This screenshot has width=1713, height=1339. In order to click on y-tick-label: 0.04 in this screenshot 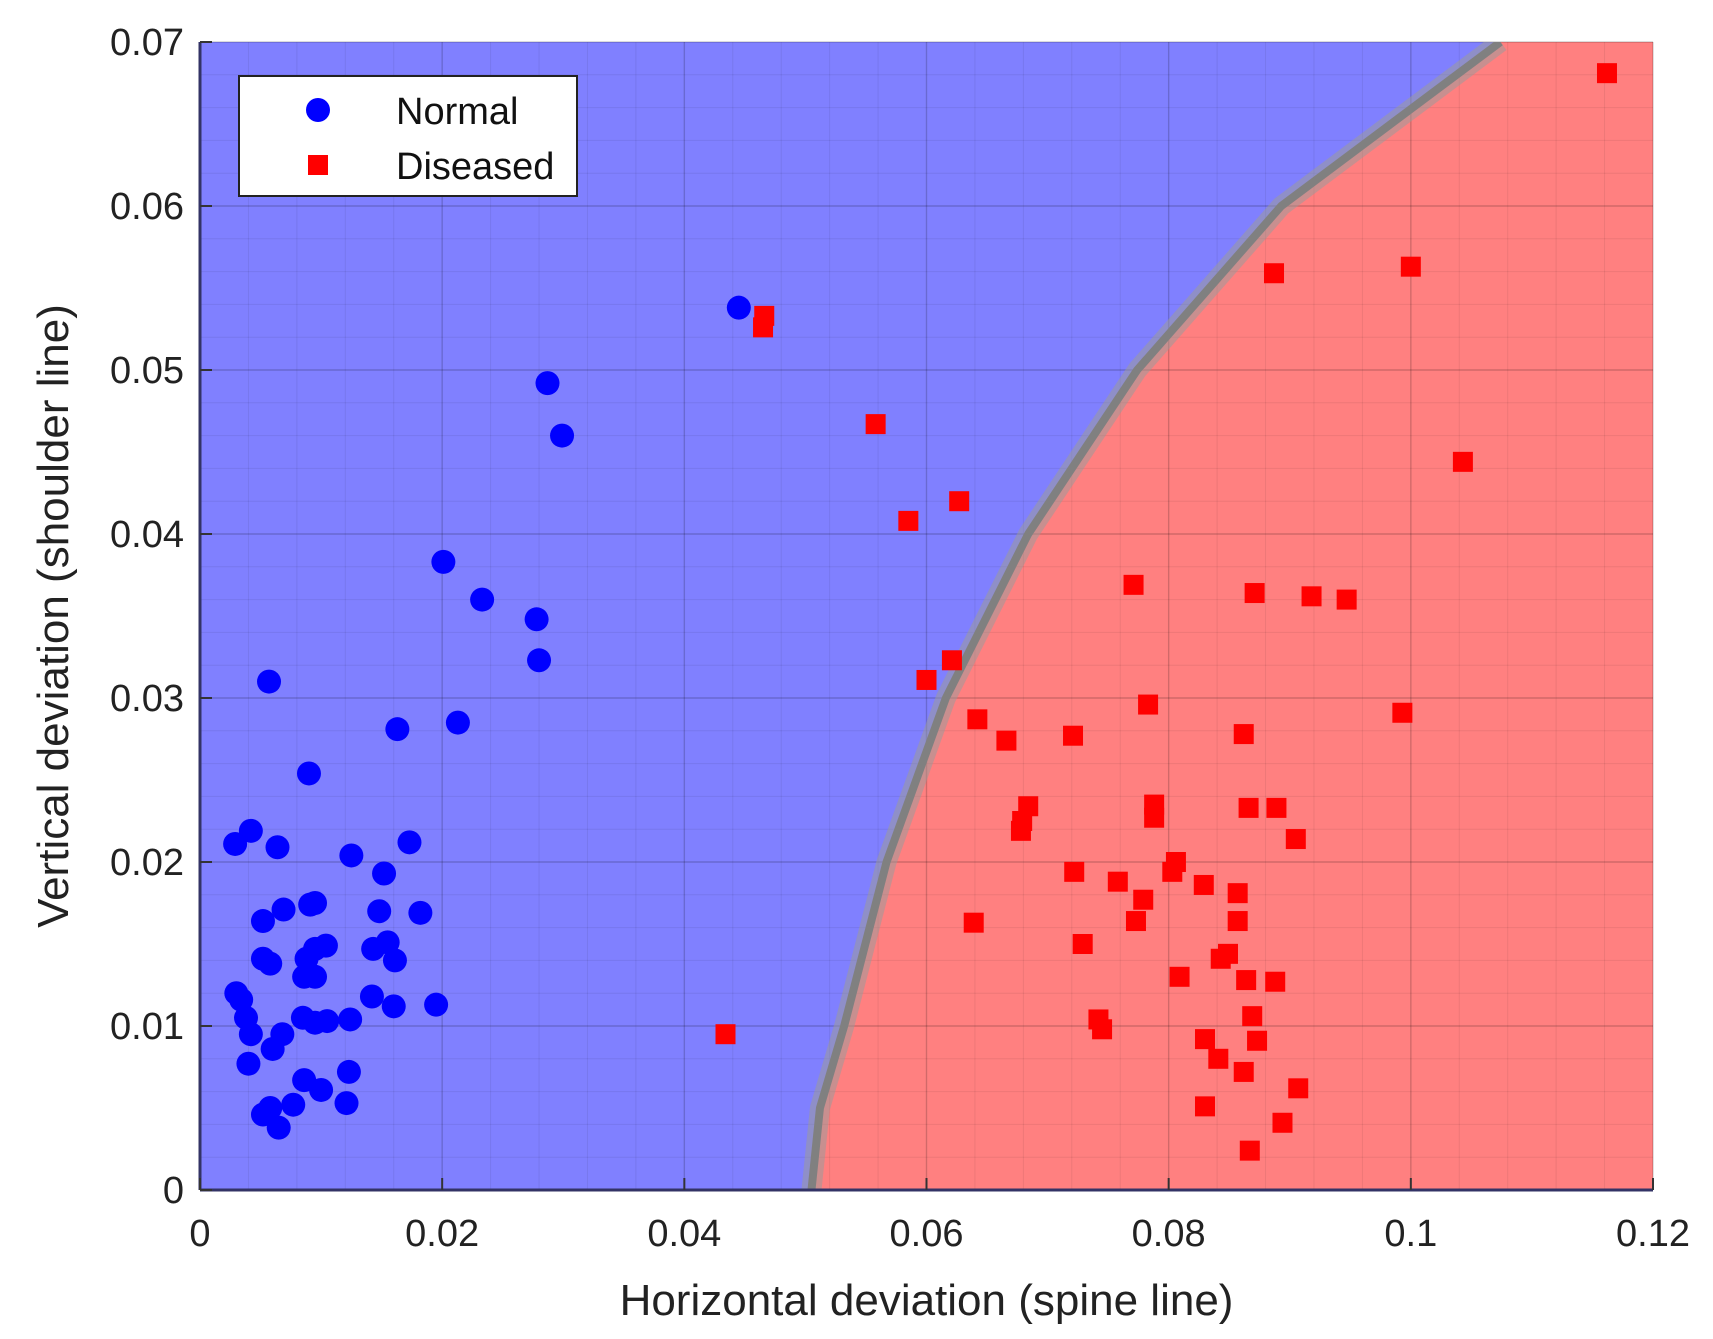, I will do `click(147, 535)`.